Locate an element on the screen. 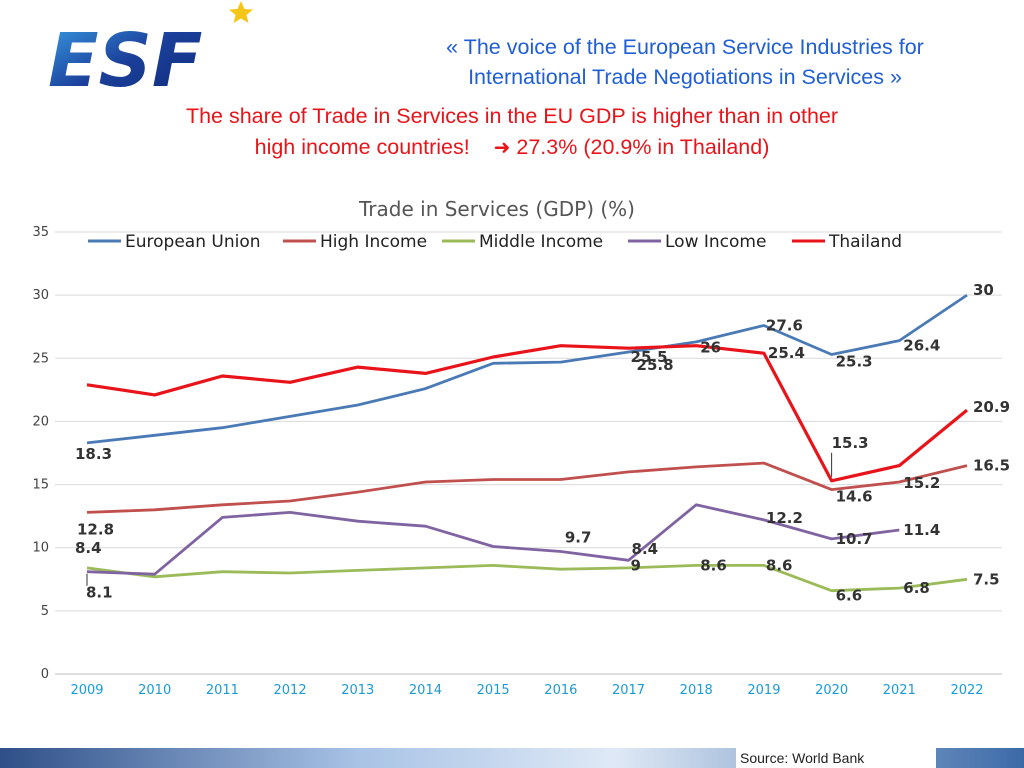 This screenshot has height=768, width=1024. data-label: 15.3 is located at coordinates (850, 443).